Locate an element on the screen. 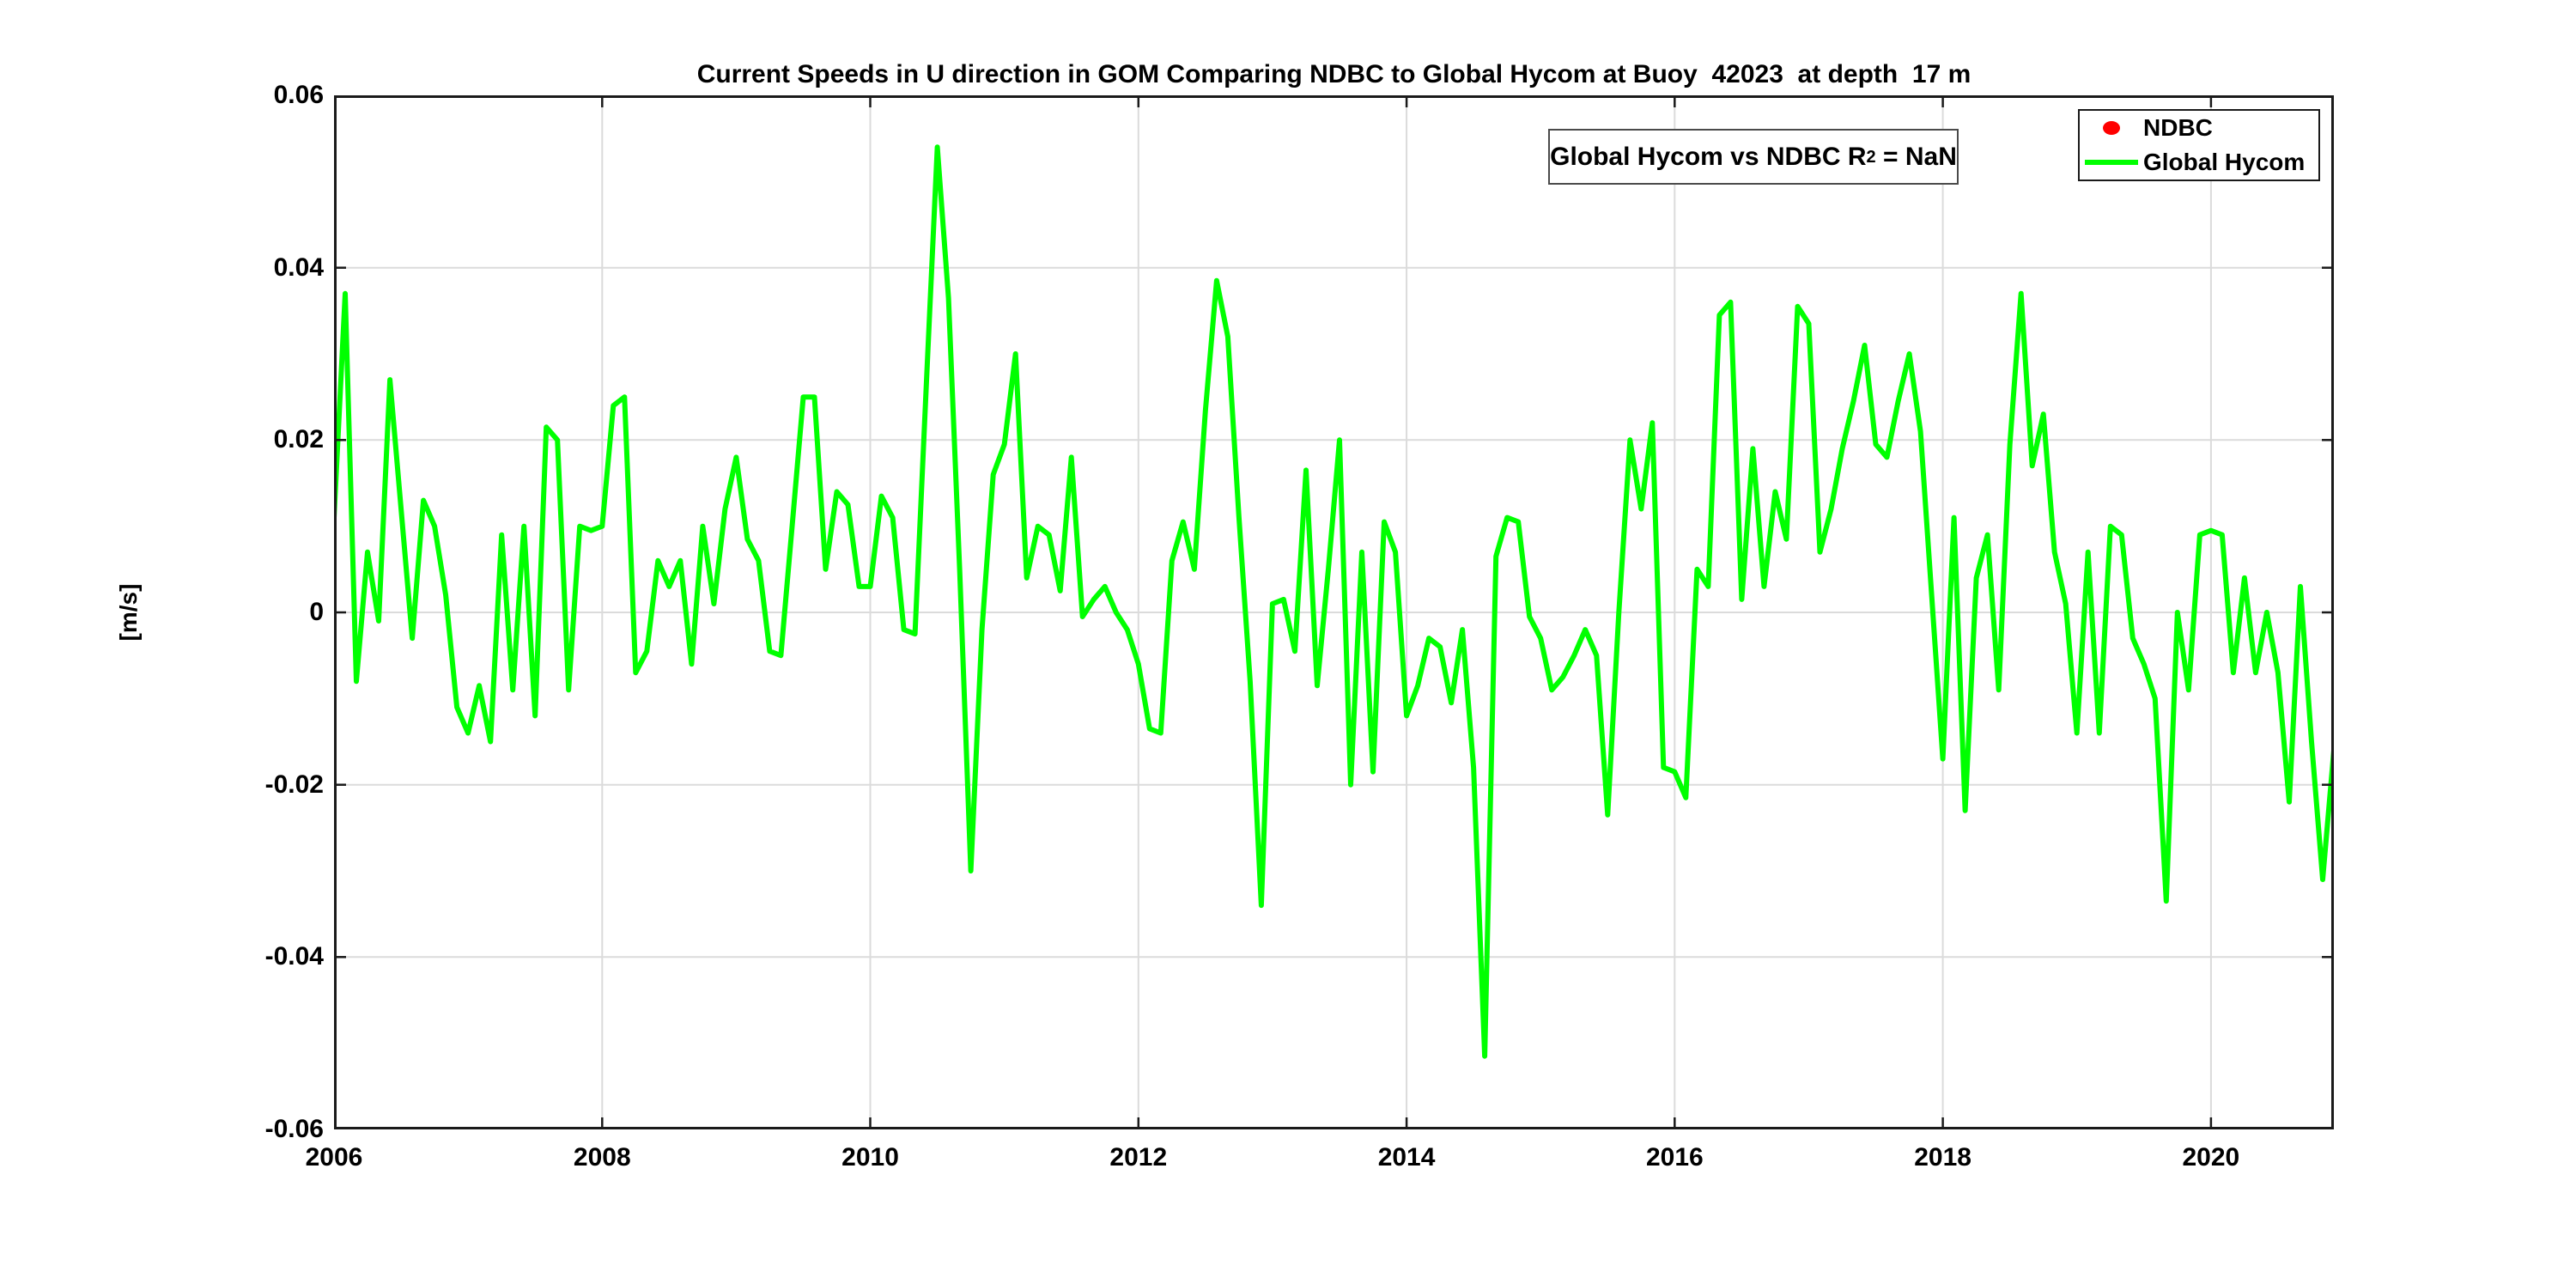 The width and height of the screenshot is (2576, 1272). y-tick-label: -0.06 is located at coordinates (294, 1129).